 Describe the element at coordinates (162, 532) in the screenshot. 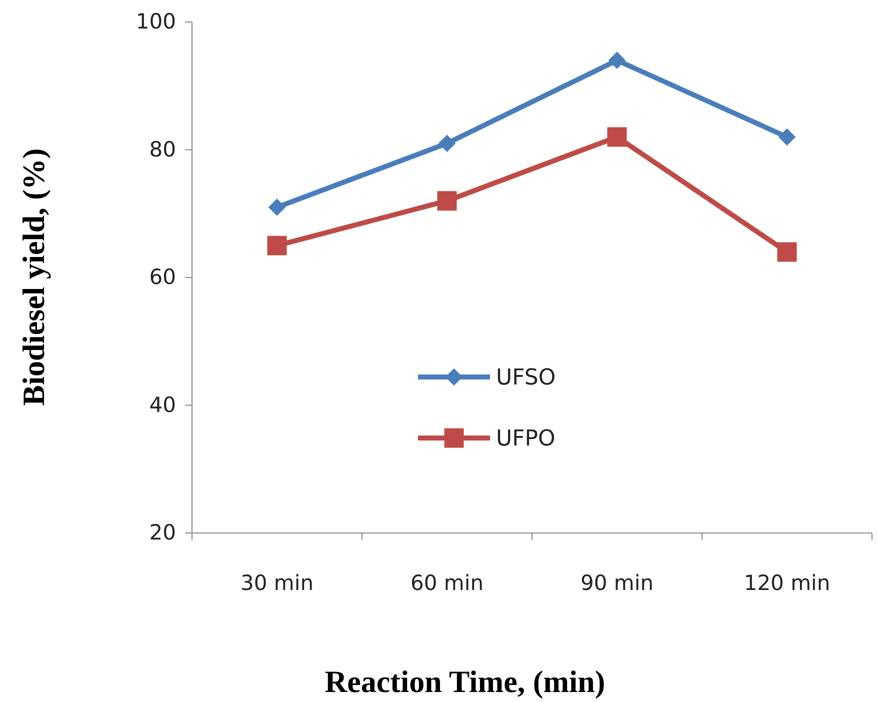

I see `y-tick-label: 20` at that location.